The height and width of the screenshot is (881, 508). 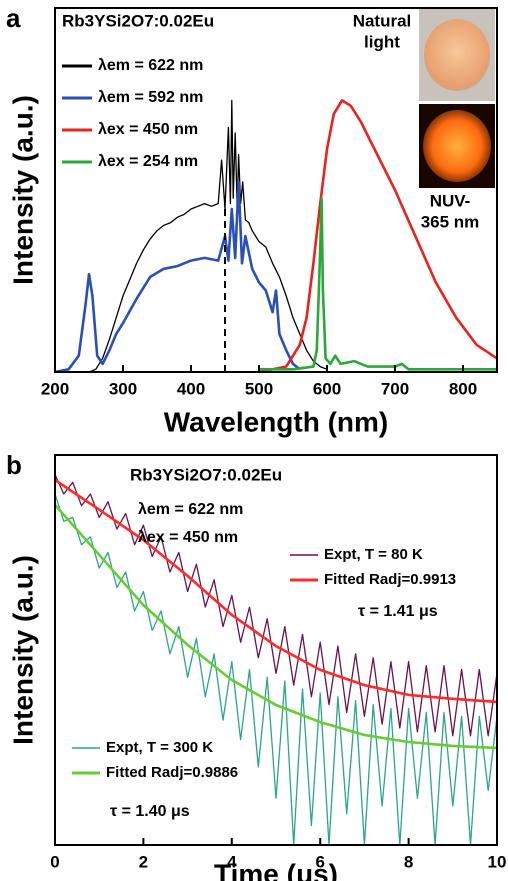 What do you see at coordinates (395, 388) in the screenshot?
I see `x-tick-label: 700` at bounding box center [395, 388].